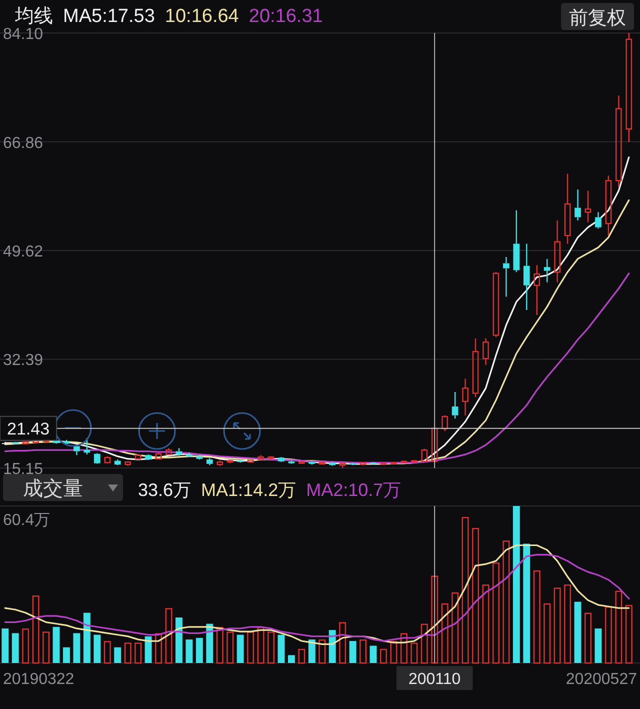 The image size is (640, 709). I want to click on annotation: 60.4万, so click(26, 520).